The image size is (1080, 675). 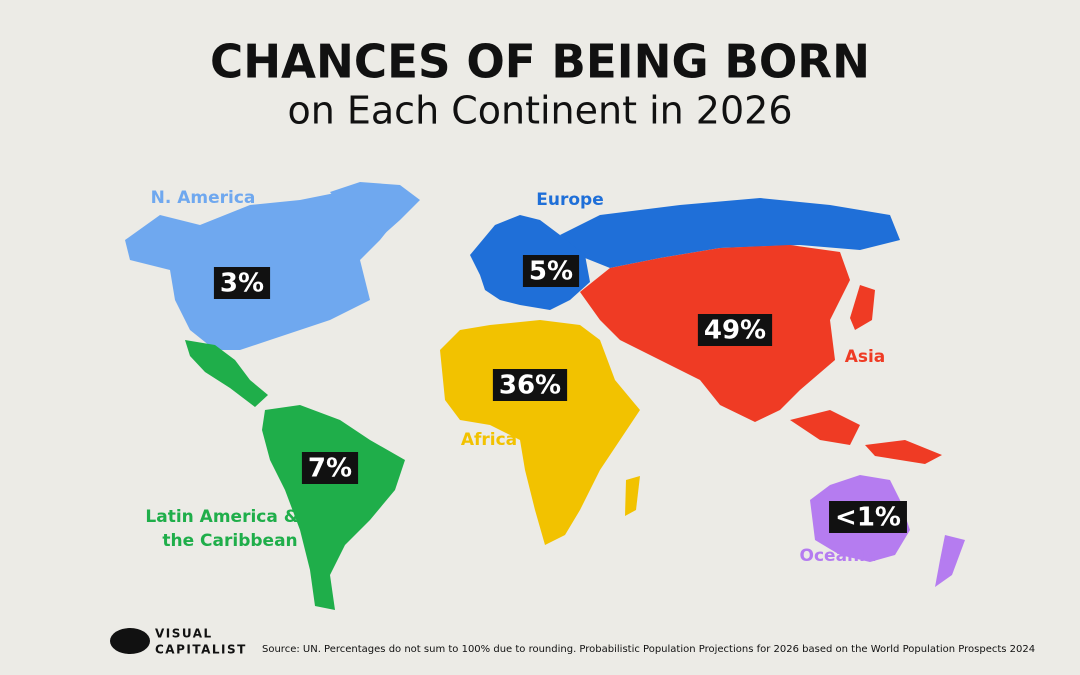 I want to click on region-label: <1%, so click(x=868, y=517).